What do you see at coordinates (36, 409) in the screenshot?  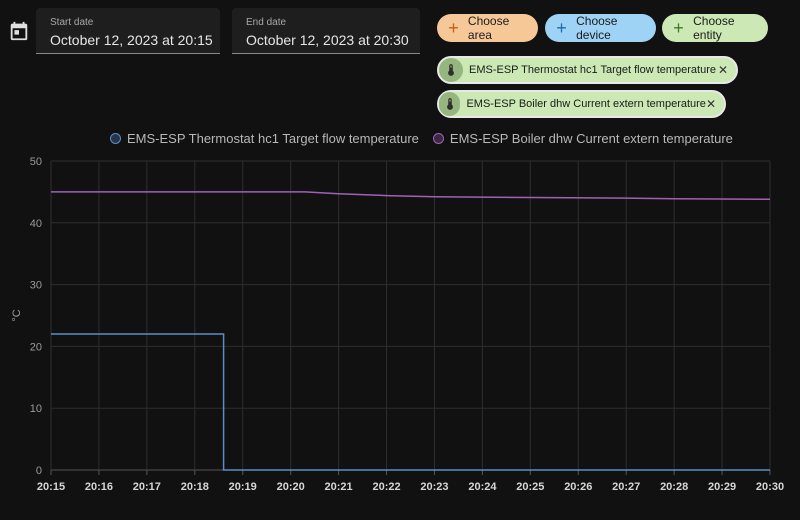 I see `y-tick-label: 10` at bounding box center [36, 409].